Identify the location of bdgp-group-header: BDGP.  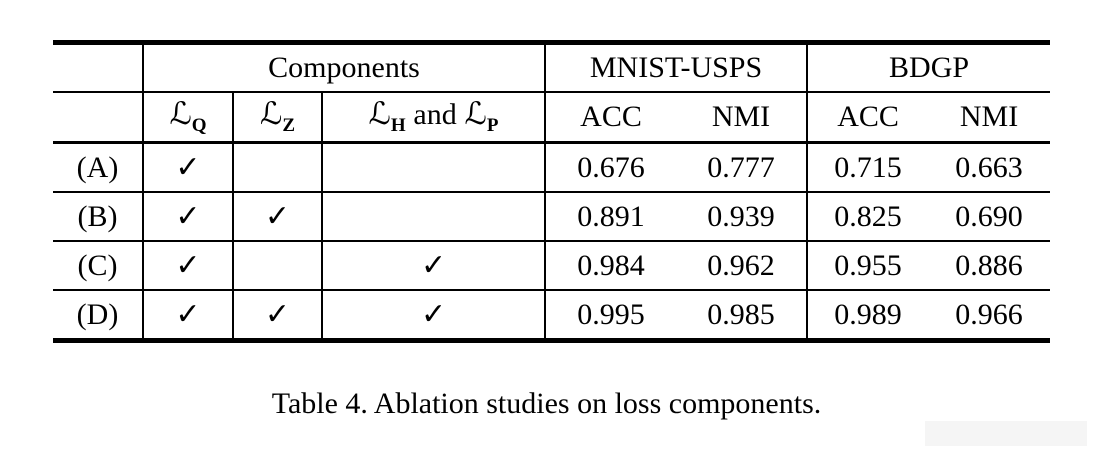
(929, 66).